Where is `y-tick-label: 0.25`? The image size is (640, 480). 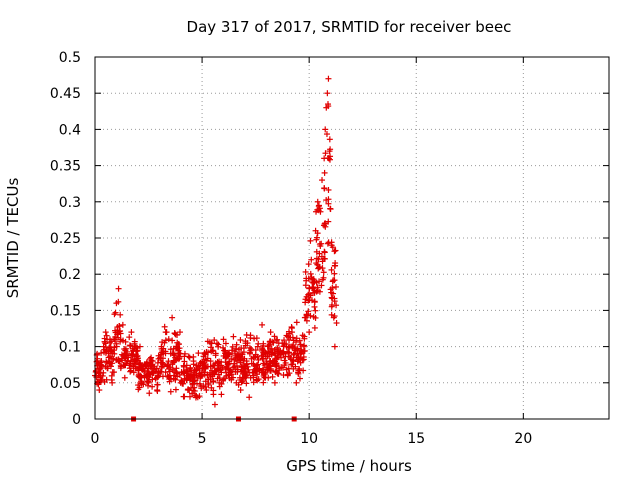 y-tick-label: 0.25 is located at coordinates (65, 239).